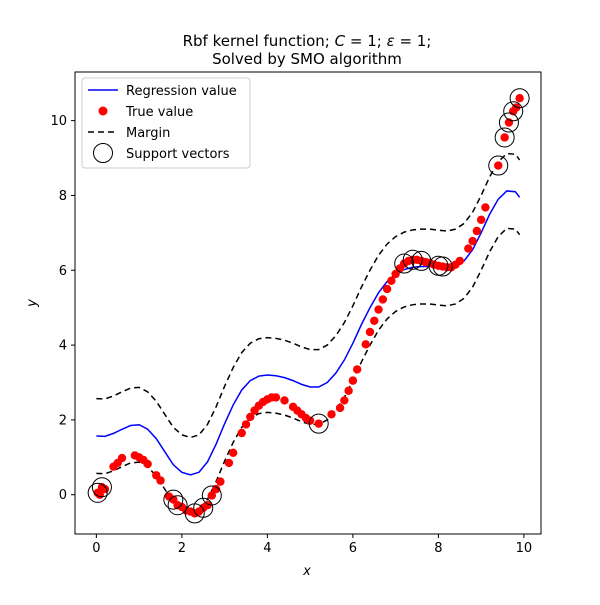  I want to click on x-tick-label: 0, so click(96, 548).